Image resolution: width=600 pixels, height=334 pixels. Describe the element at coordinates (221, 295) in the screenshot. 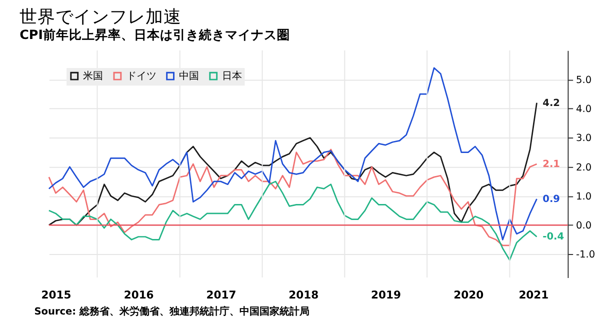

I see `x-tick-label: 2017` at that location.